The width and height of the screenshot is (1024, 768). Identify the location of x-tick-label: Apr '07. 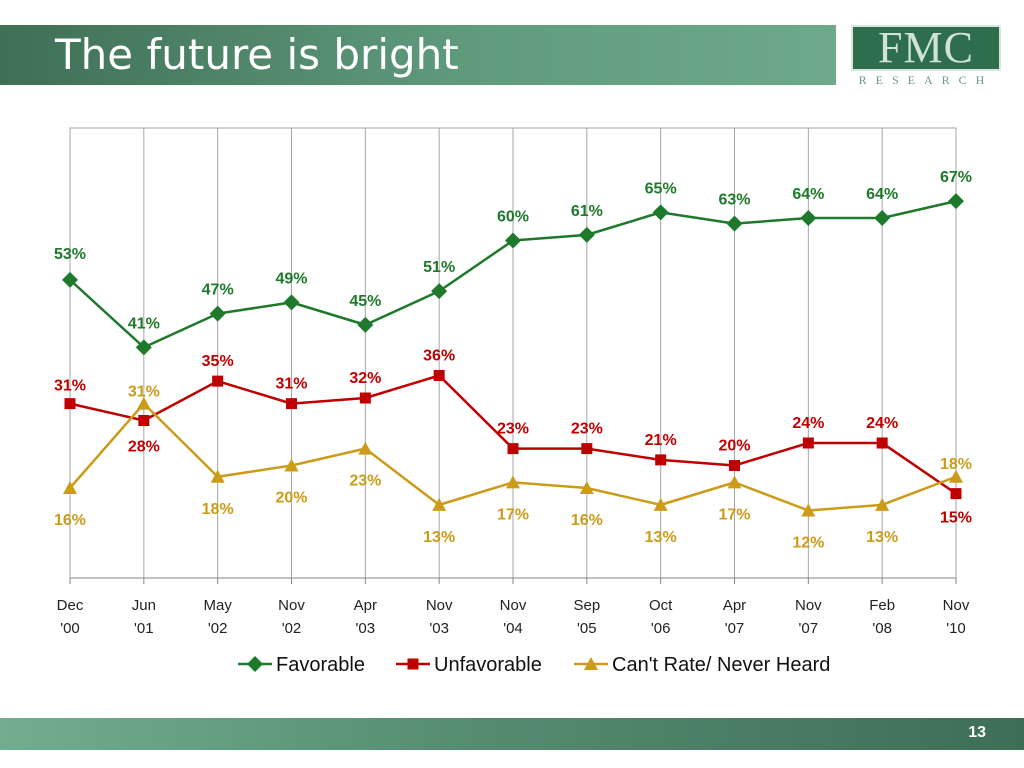
(734, 617).